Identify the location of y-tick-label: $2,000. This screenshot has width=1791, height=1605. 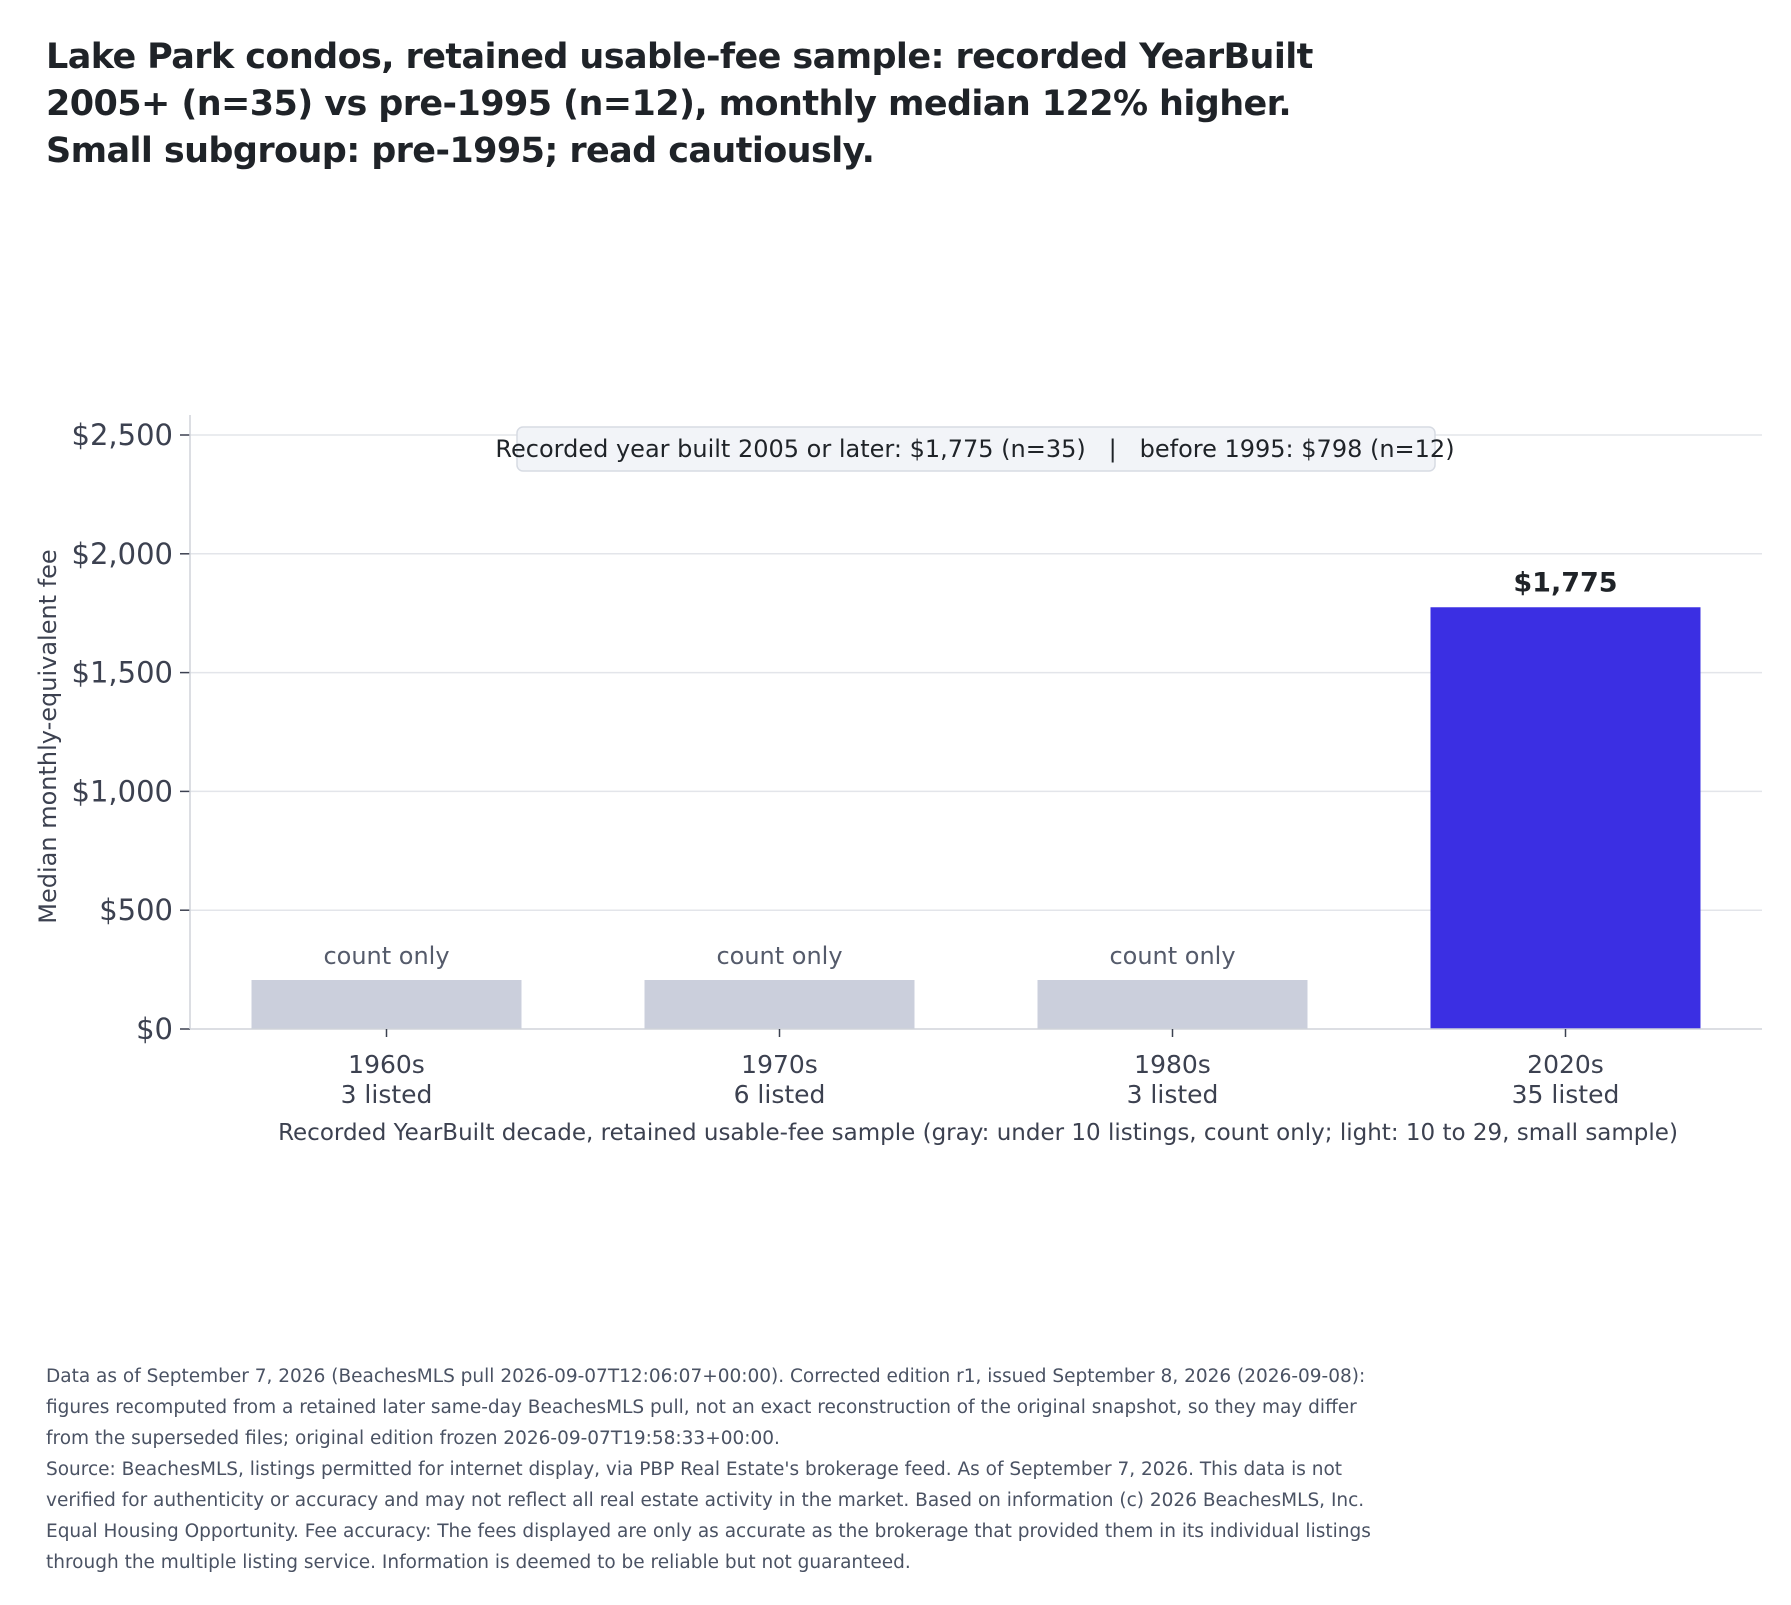
(122, 554).